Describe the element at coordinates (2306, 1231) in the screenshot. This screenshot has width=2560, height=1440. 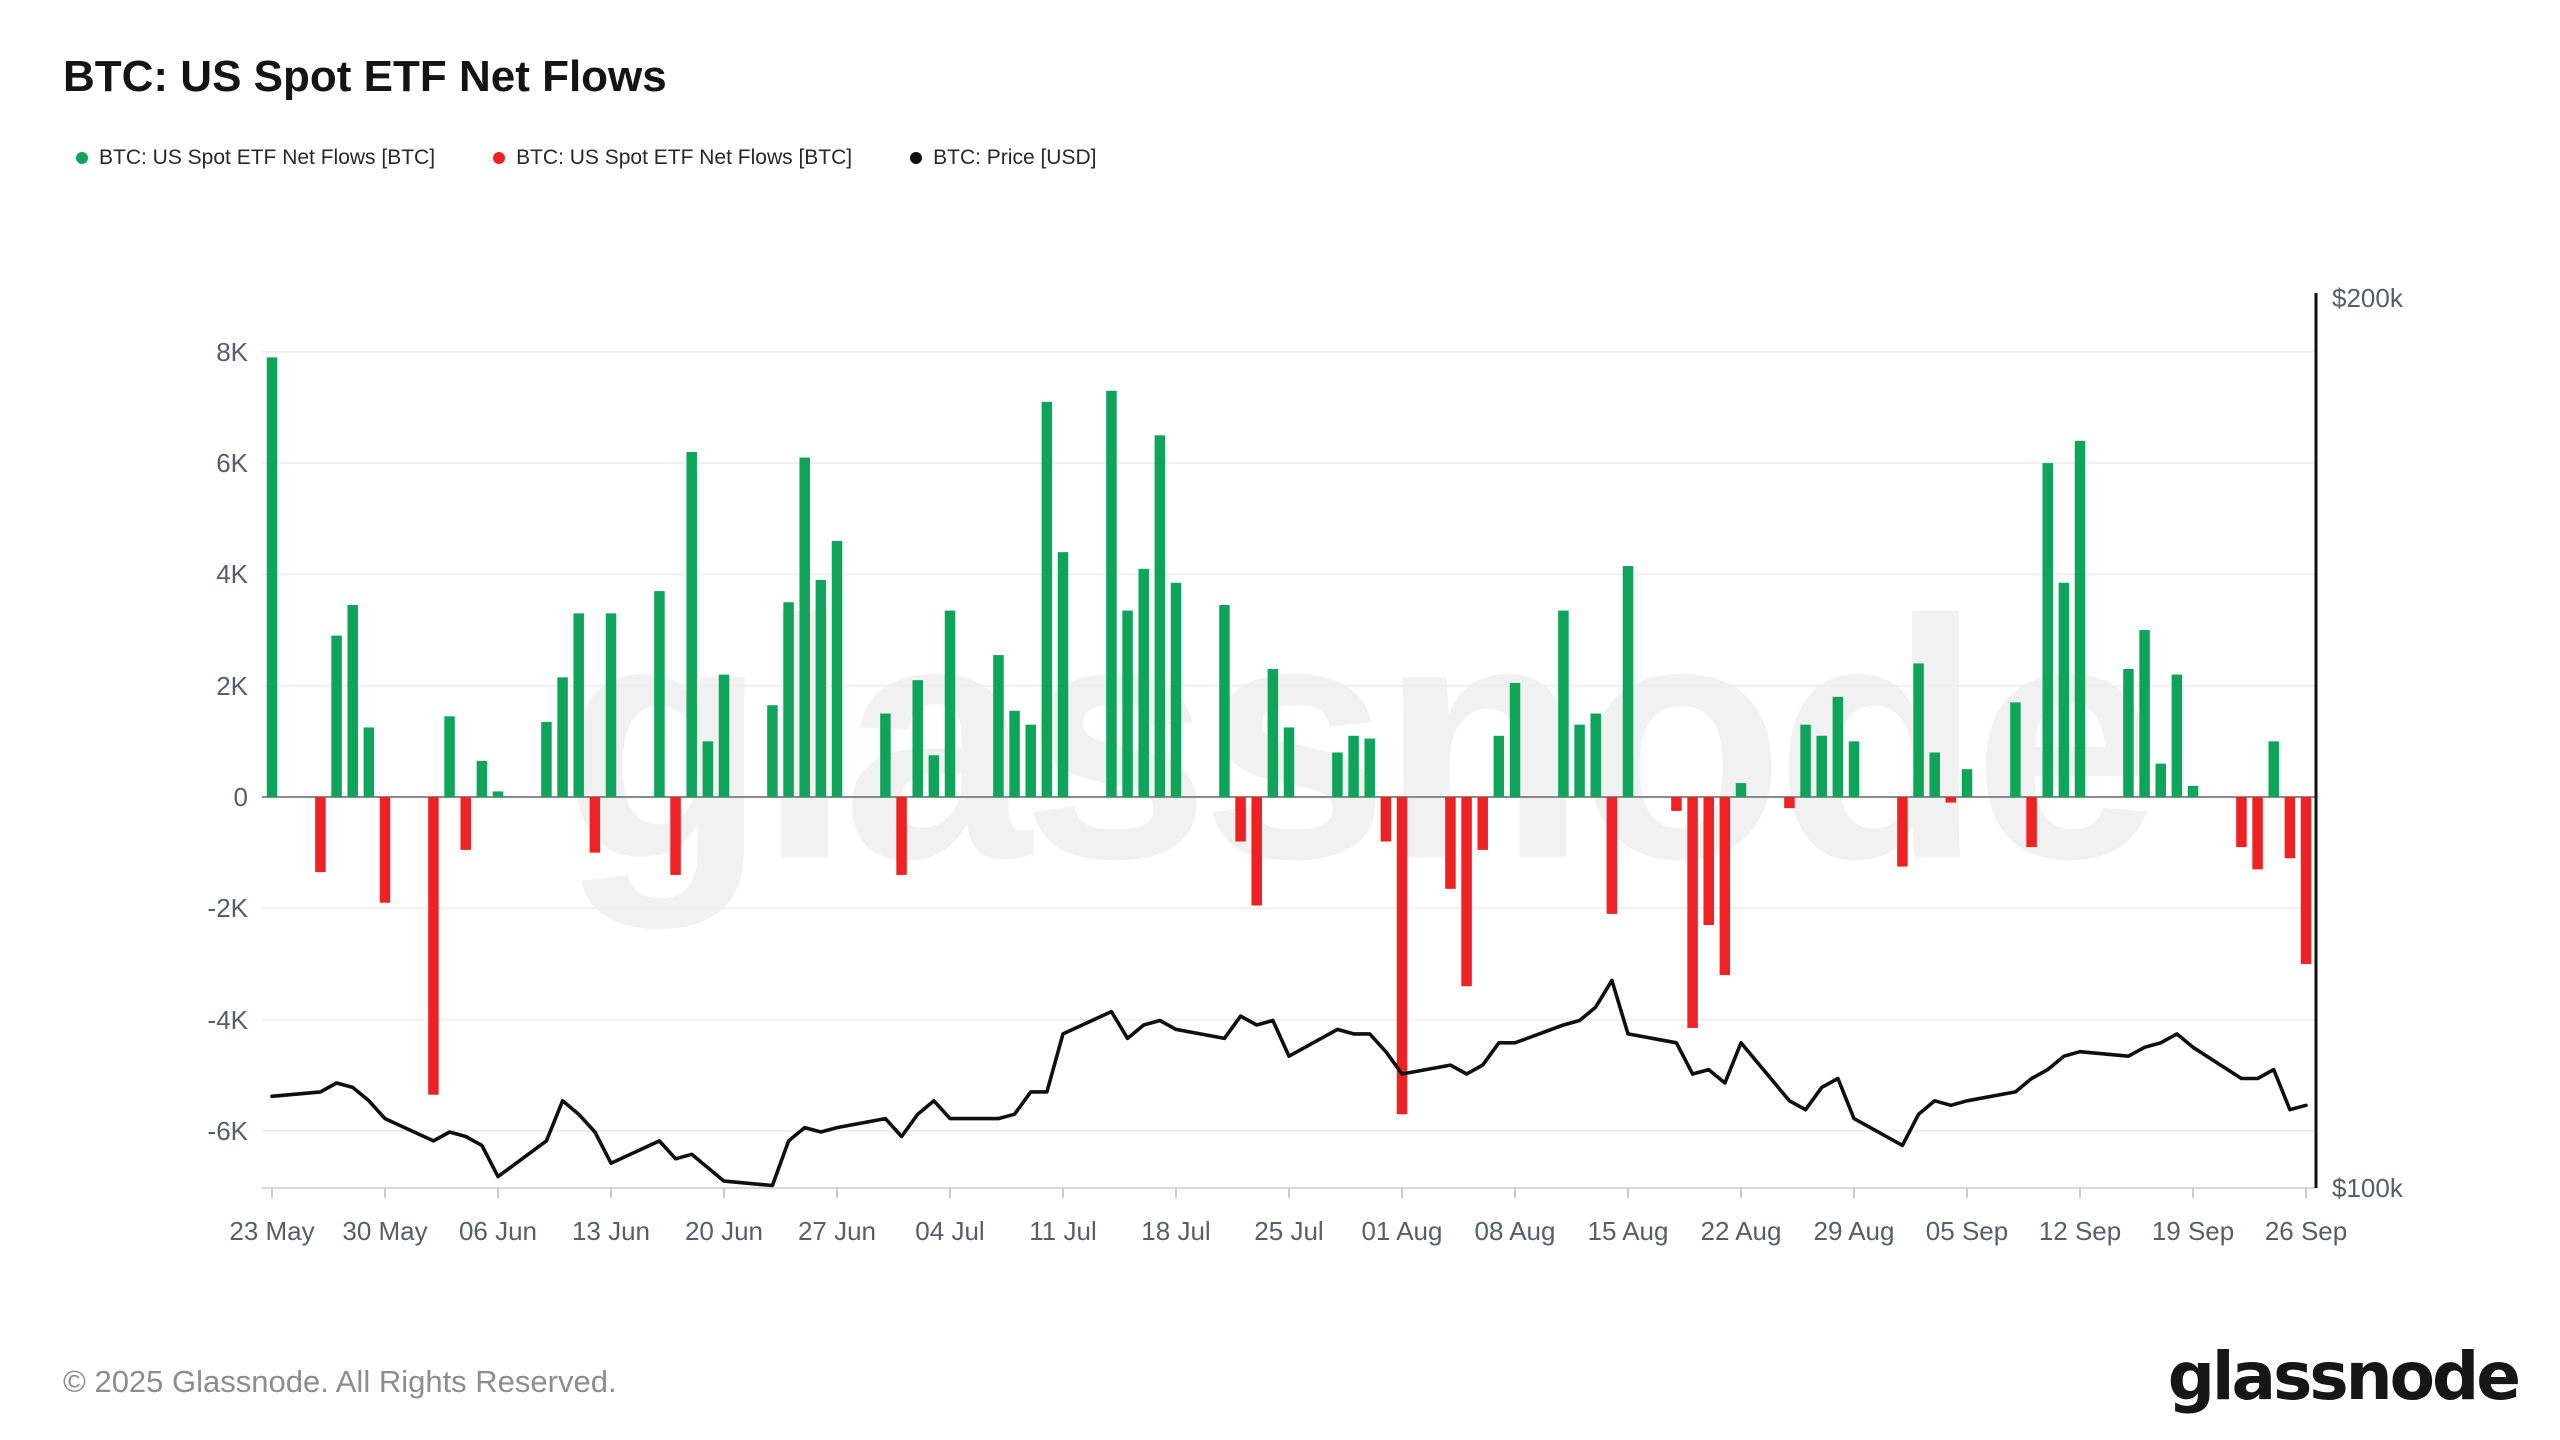
I see `x-axis-tick-label: 26 Sep` at that location.